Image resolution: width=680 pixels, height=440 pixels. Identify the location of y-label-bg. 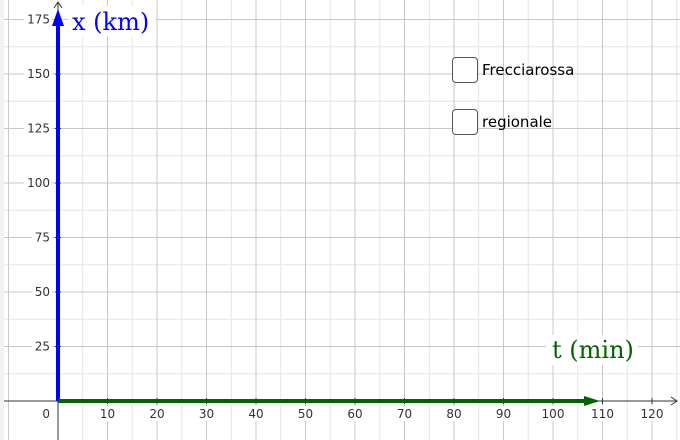
(112, 21).